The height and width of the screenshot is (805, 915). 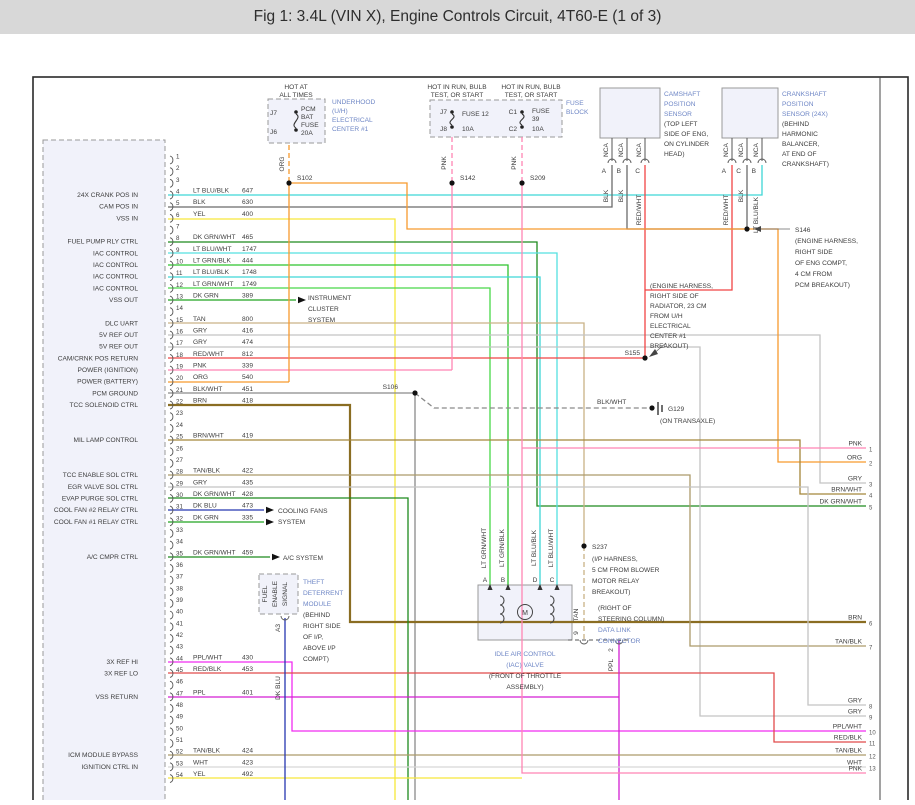 I want to click on vertical-wire-label: LT GRN/BLK, so click(x=502, y=547).